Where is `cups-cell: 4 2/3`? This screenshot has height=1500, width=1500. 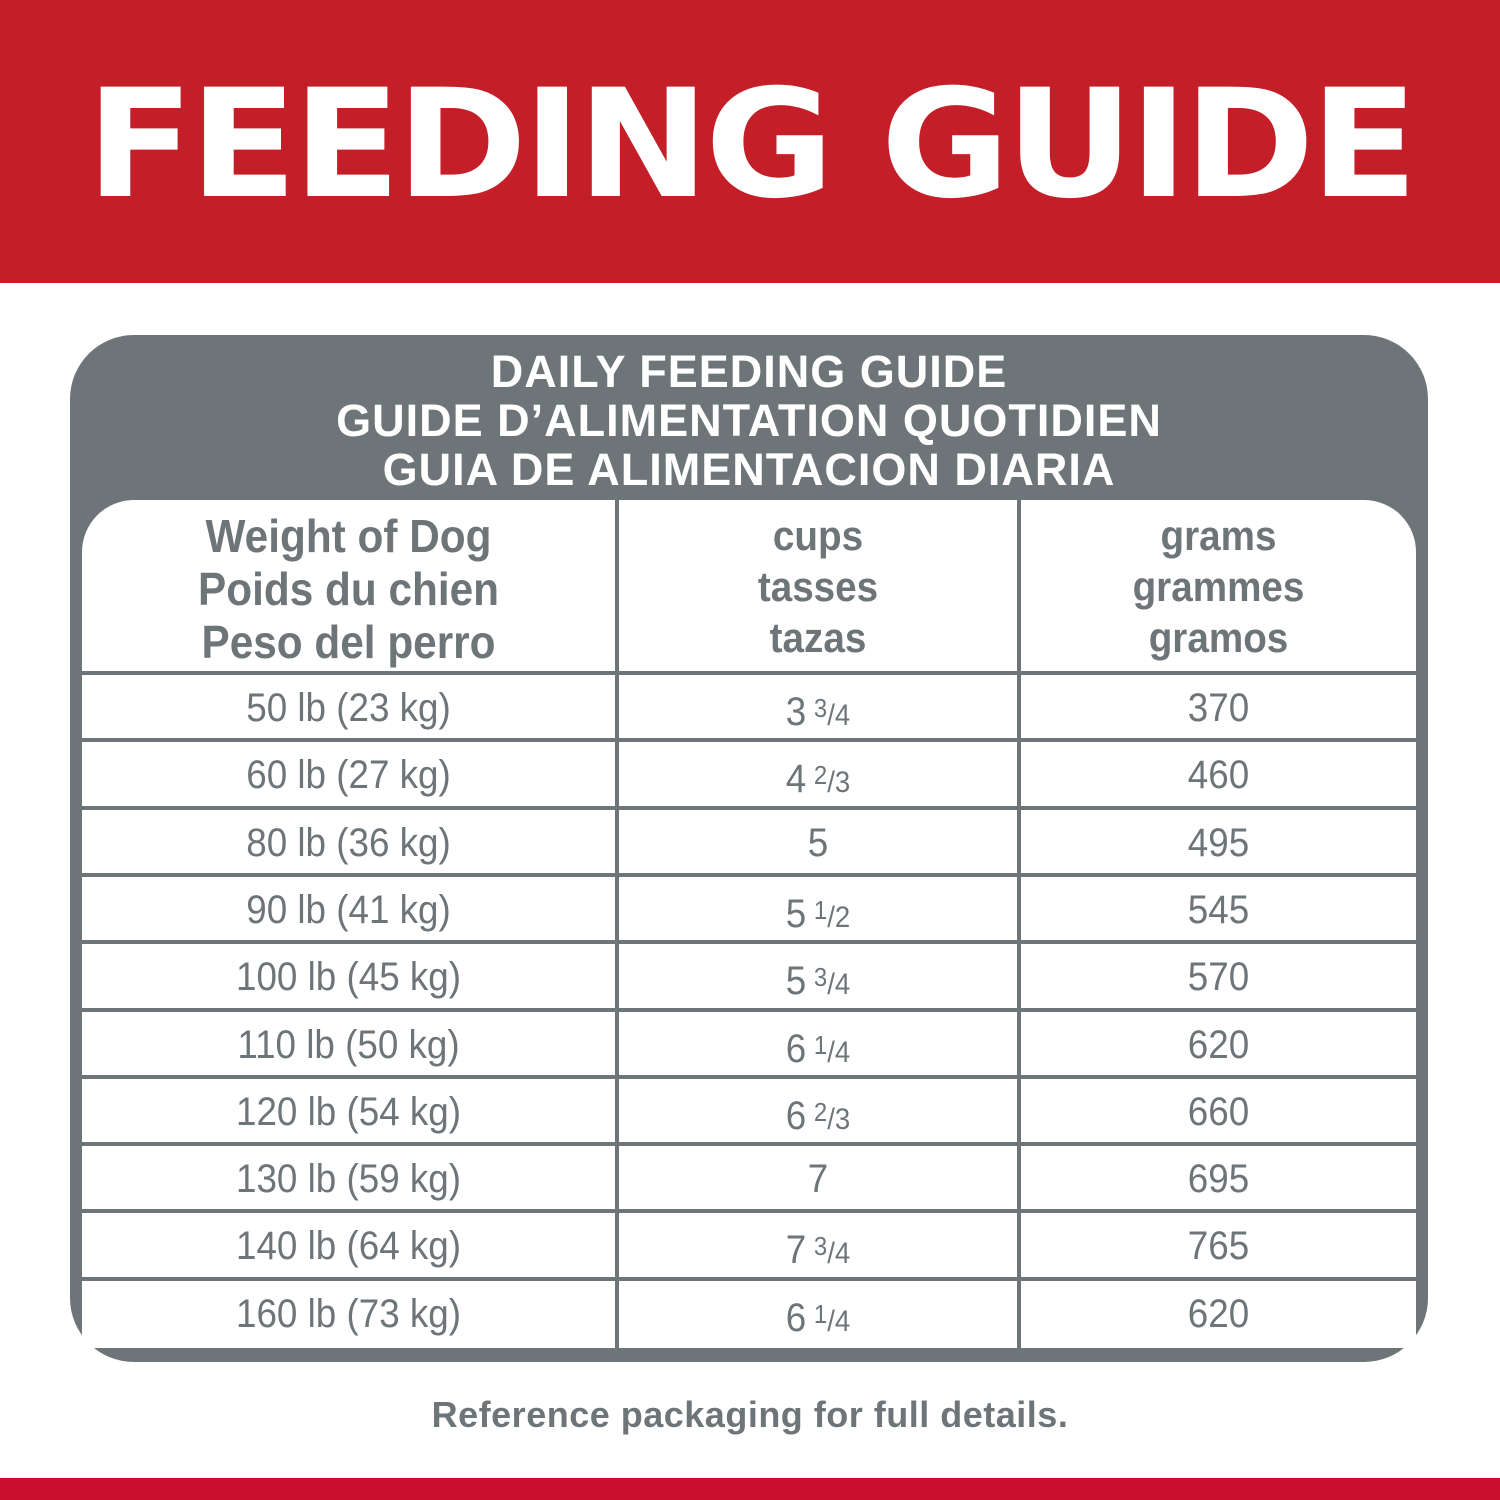 cups-cell: 4 2/3 is located at coordinates (818, 775).